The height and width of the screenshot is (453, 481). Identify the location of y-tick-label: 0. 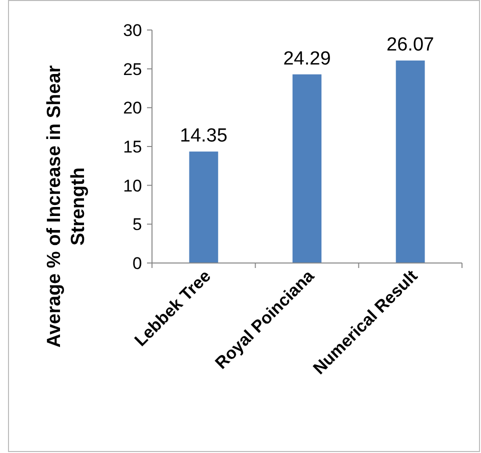
(137, 263).